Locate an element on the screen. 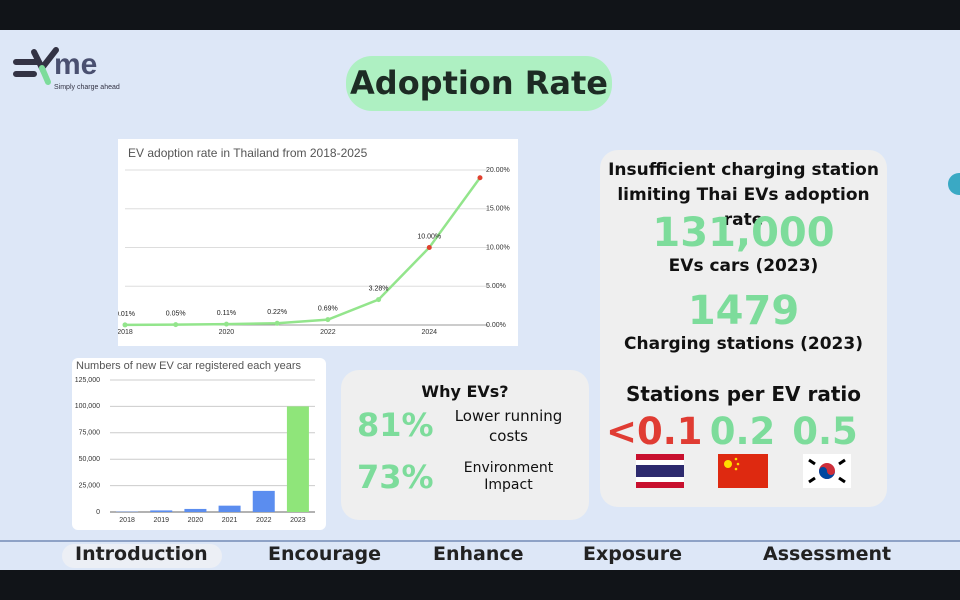 This screenshot has height=600, width=960. ratio-value: 0.5 is located at coordinates (825, 431).